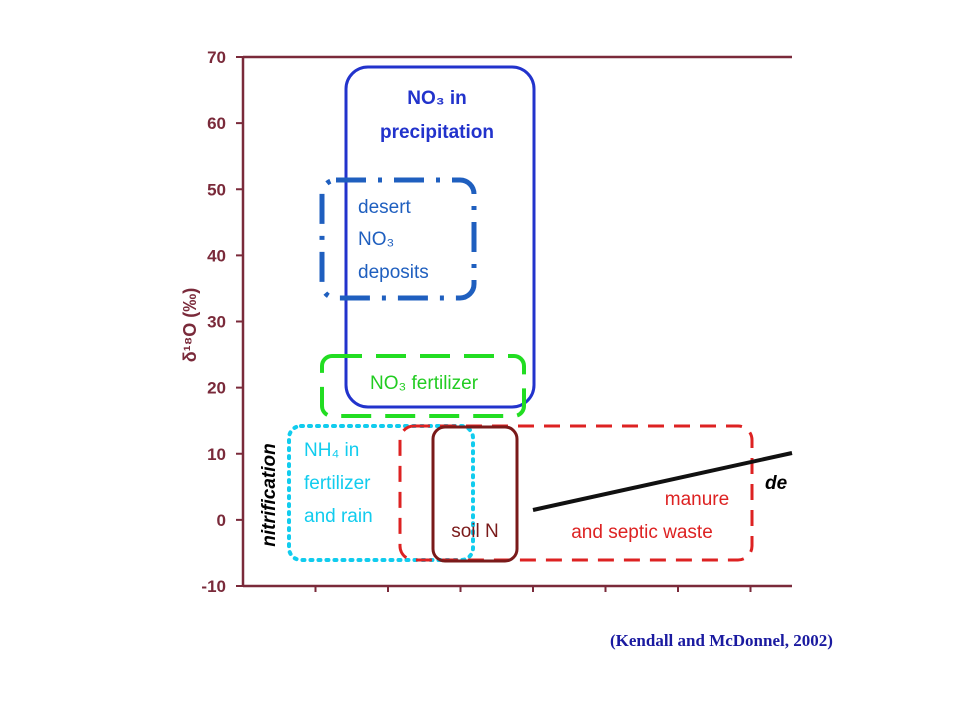  What do you see at coordinates (216, 454) in the screenshot?
I see `y-tick-label: 10` at bounding box center [216, 454].